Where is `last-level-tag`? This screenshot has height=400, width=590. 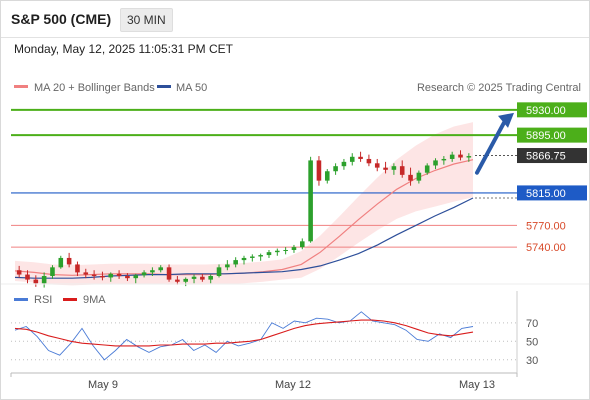
last-level-tag is located at coordinates (552, 156).